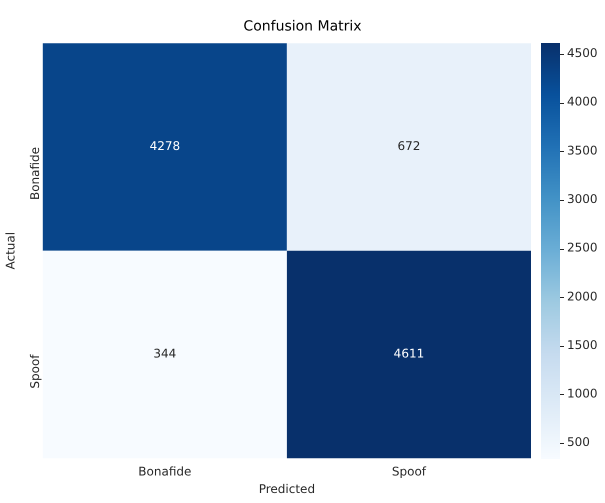  Describe the element at coordinates (165, 146) in the screenshot. I see `data-label: 4278` at that location.